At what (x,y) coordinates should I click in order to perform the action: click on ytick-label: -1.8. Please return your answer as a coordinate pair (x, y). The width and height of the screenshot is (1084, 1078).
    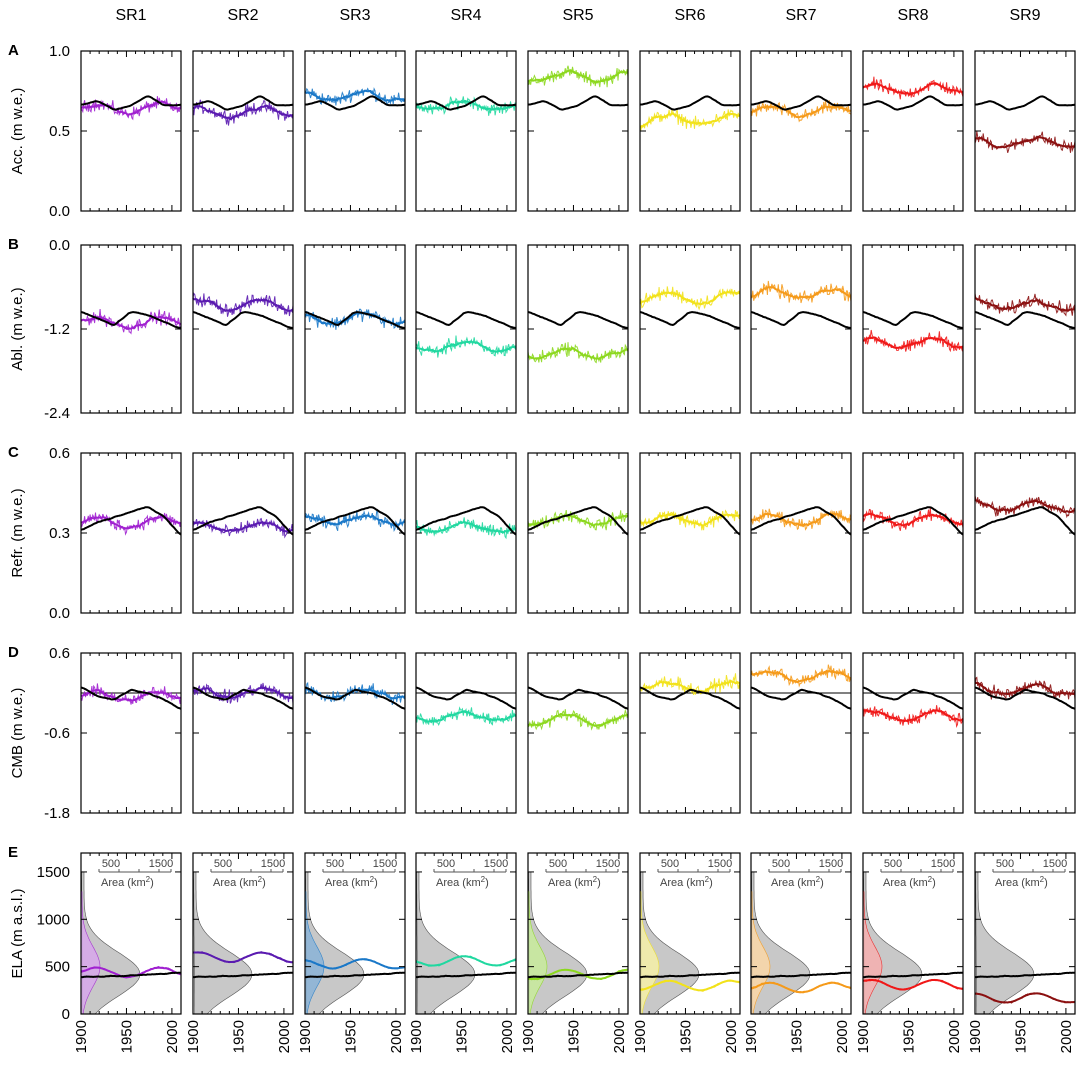
    Looking at the image, I should click on (57, 813).